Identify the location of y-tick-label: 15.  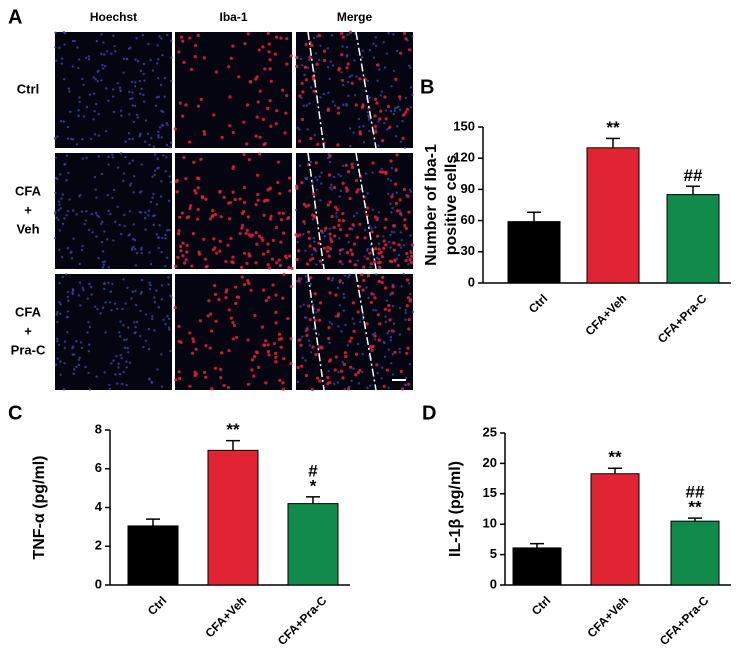
(490, 492).